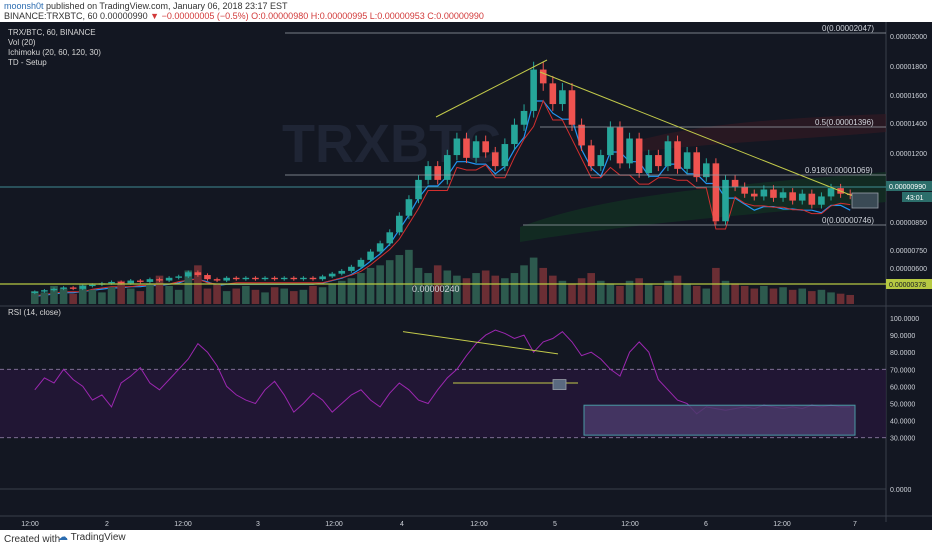 Image resolution: width=932 pixels, height=550 pixels. Describe the element at coordinates (908, 37) in the screenshot. I see `price-tick-label: 0.00002000` at that location.